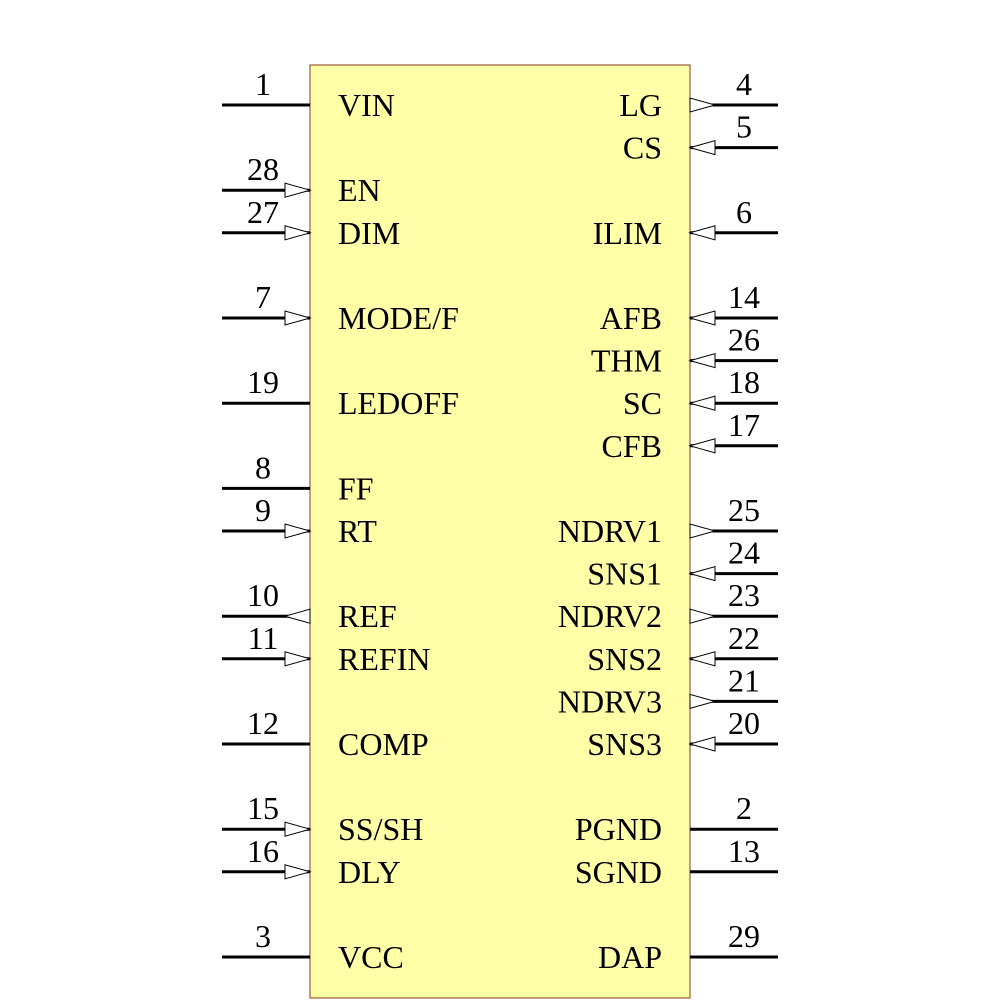 The height and width of the screenshot is (1000, 1000). What do you see at coordinates (357, 531) in the screenshot?
I see `pin-name: RT` at bounding box center [357, 531].